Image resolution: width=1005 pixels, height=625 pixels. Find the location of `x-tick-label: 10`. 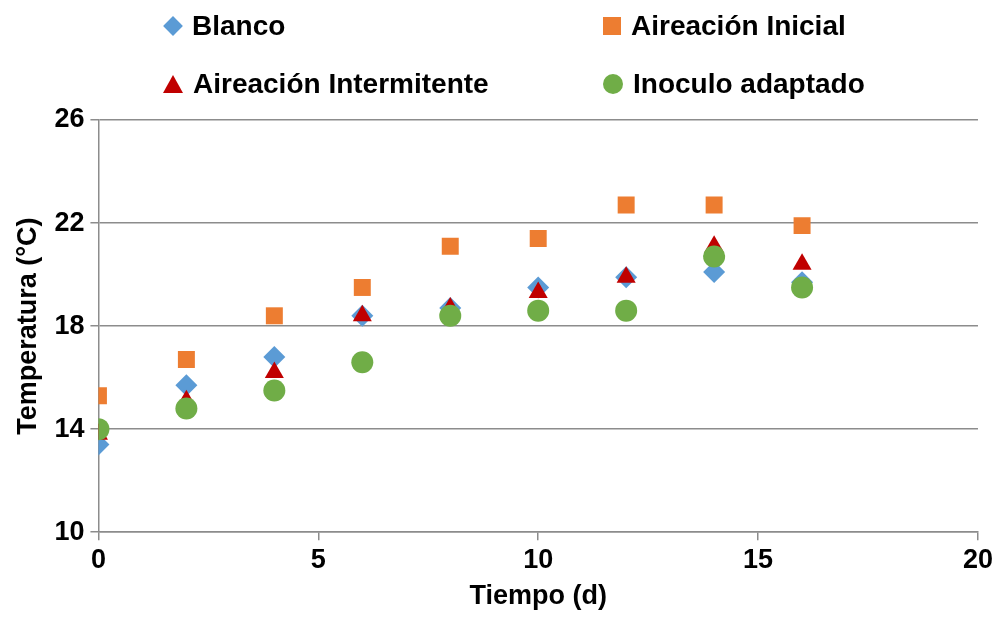

x-tick-label: 10 is located at coordinates (538, 558).